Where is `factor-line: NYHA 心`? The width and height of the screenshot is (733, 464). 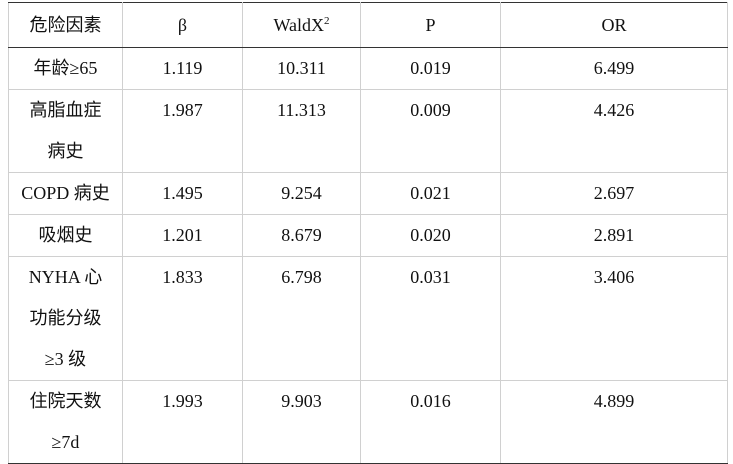
factor-line: NYHA 心 is located at coordinates (65, 277).